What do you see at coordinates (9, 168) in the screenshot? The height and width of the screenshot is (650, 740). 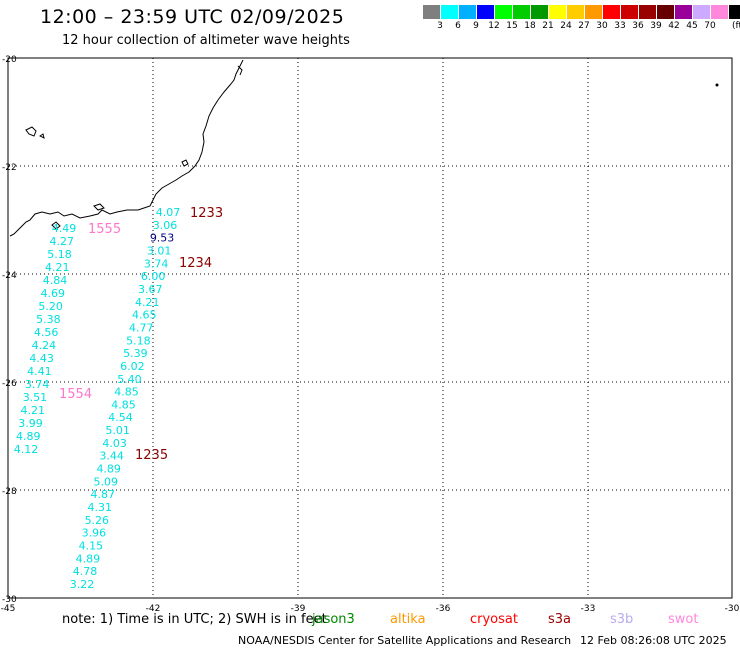 I see `lat-tick-label: -22` at bounding box center [9, 168].